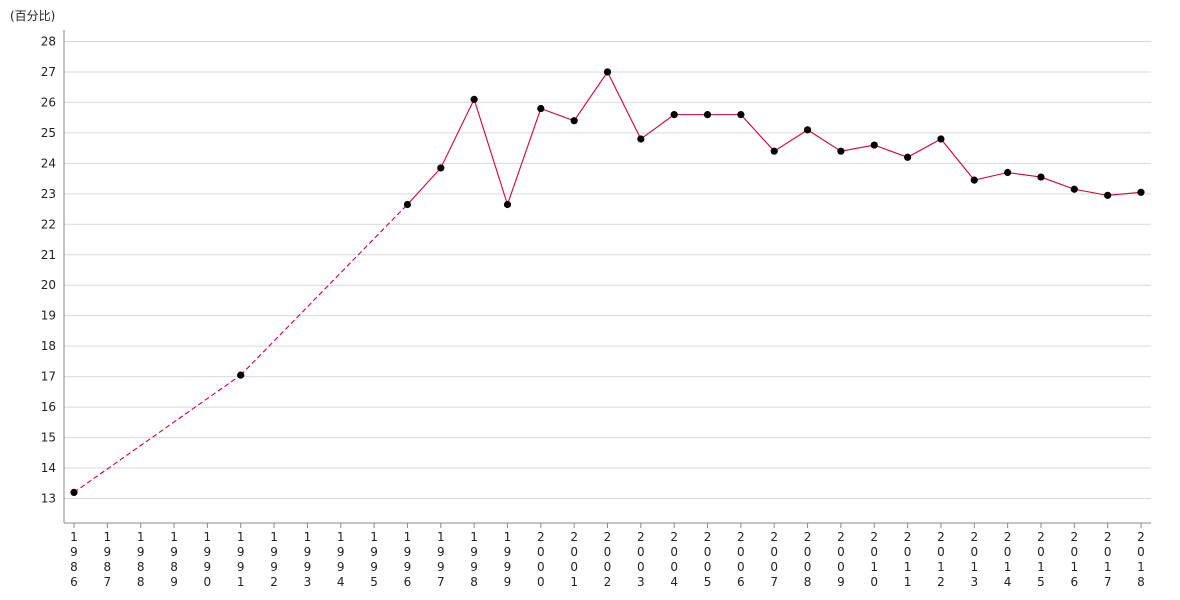 This screenshot has height=600, width=1180. Describe the element at coordinates (790, 140) in the screenshot. I see `series-segment-2007-2008` at that location.